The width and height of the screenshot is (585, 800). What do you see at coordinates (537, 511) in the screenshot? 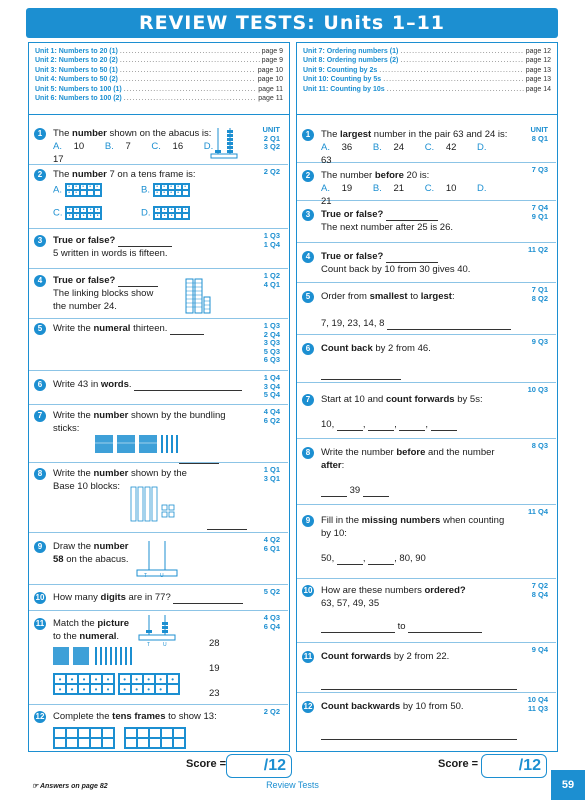
I see `unit-reference: 11 Q4` at bounding box center [537, 511].